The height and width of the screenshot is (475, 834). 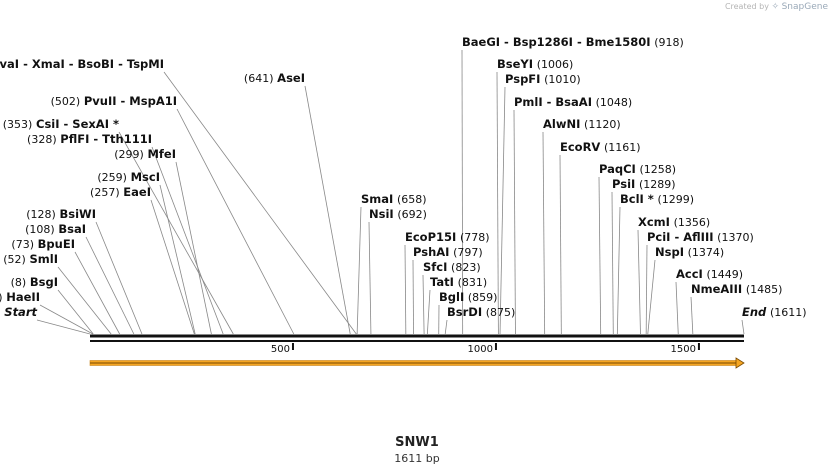 I want to click on site-label-xcmi: XcmI (1356), so click(x=674, y=222).